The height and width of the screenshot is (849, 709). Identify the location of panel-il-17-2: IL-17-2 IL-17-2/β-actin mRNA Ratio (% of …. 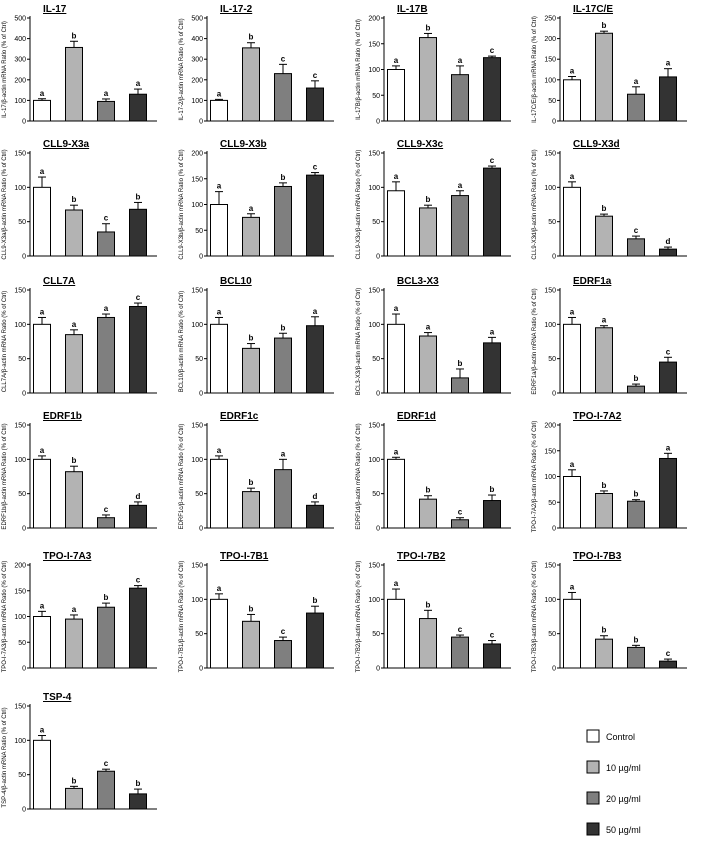
(256, 65).